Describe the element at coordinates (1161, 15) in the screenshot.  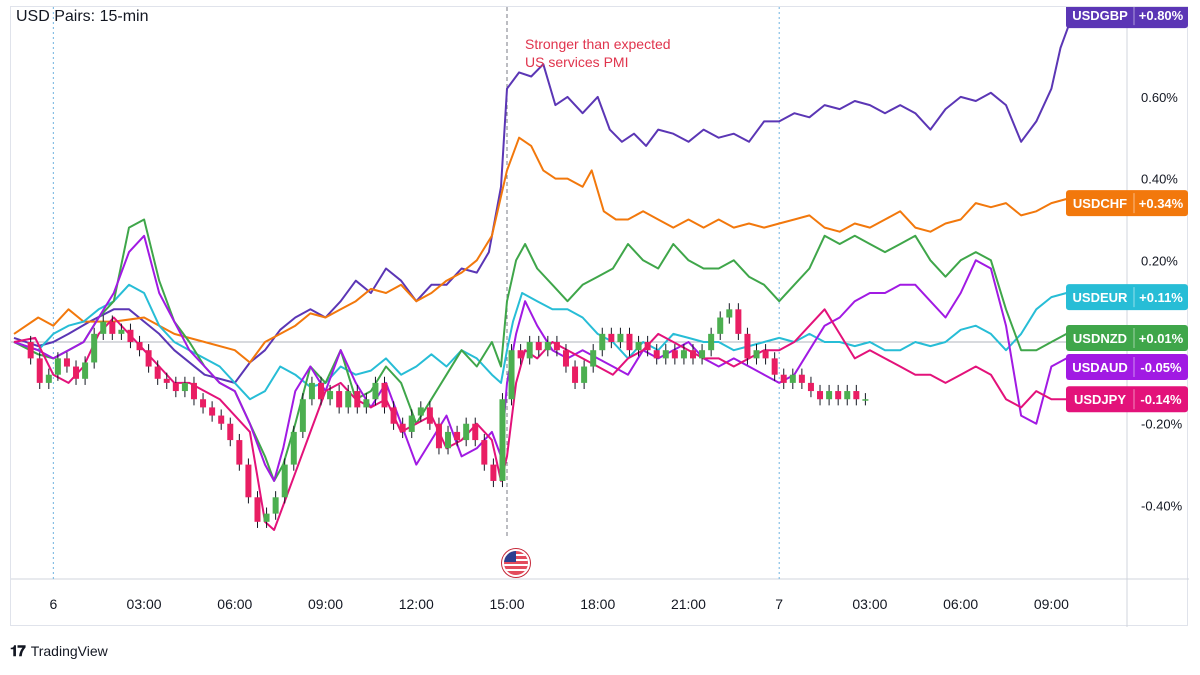
I see `series-label-value: +0.80%` at that location.